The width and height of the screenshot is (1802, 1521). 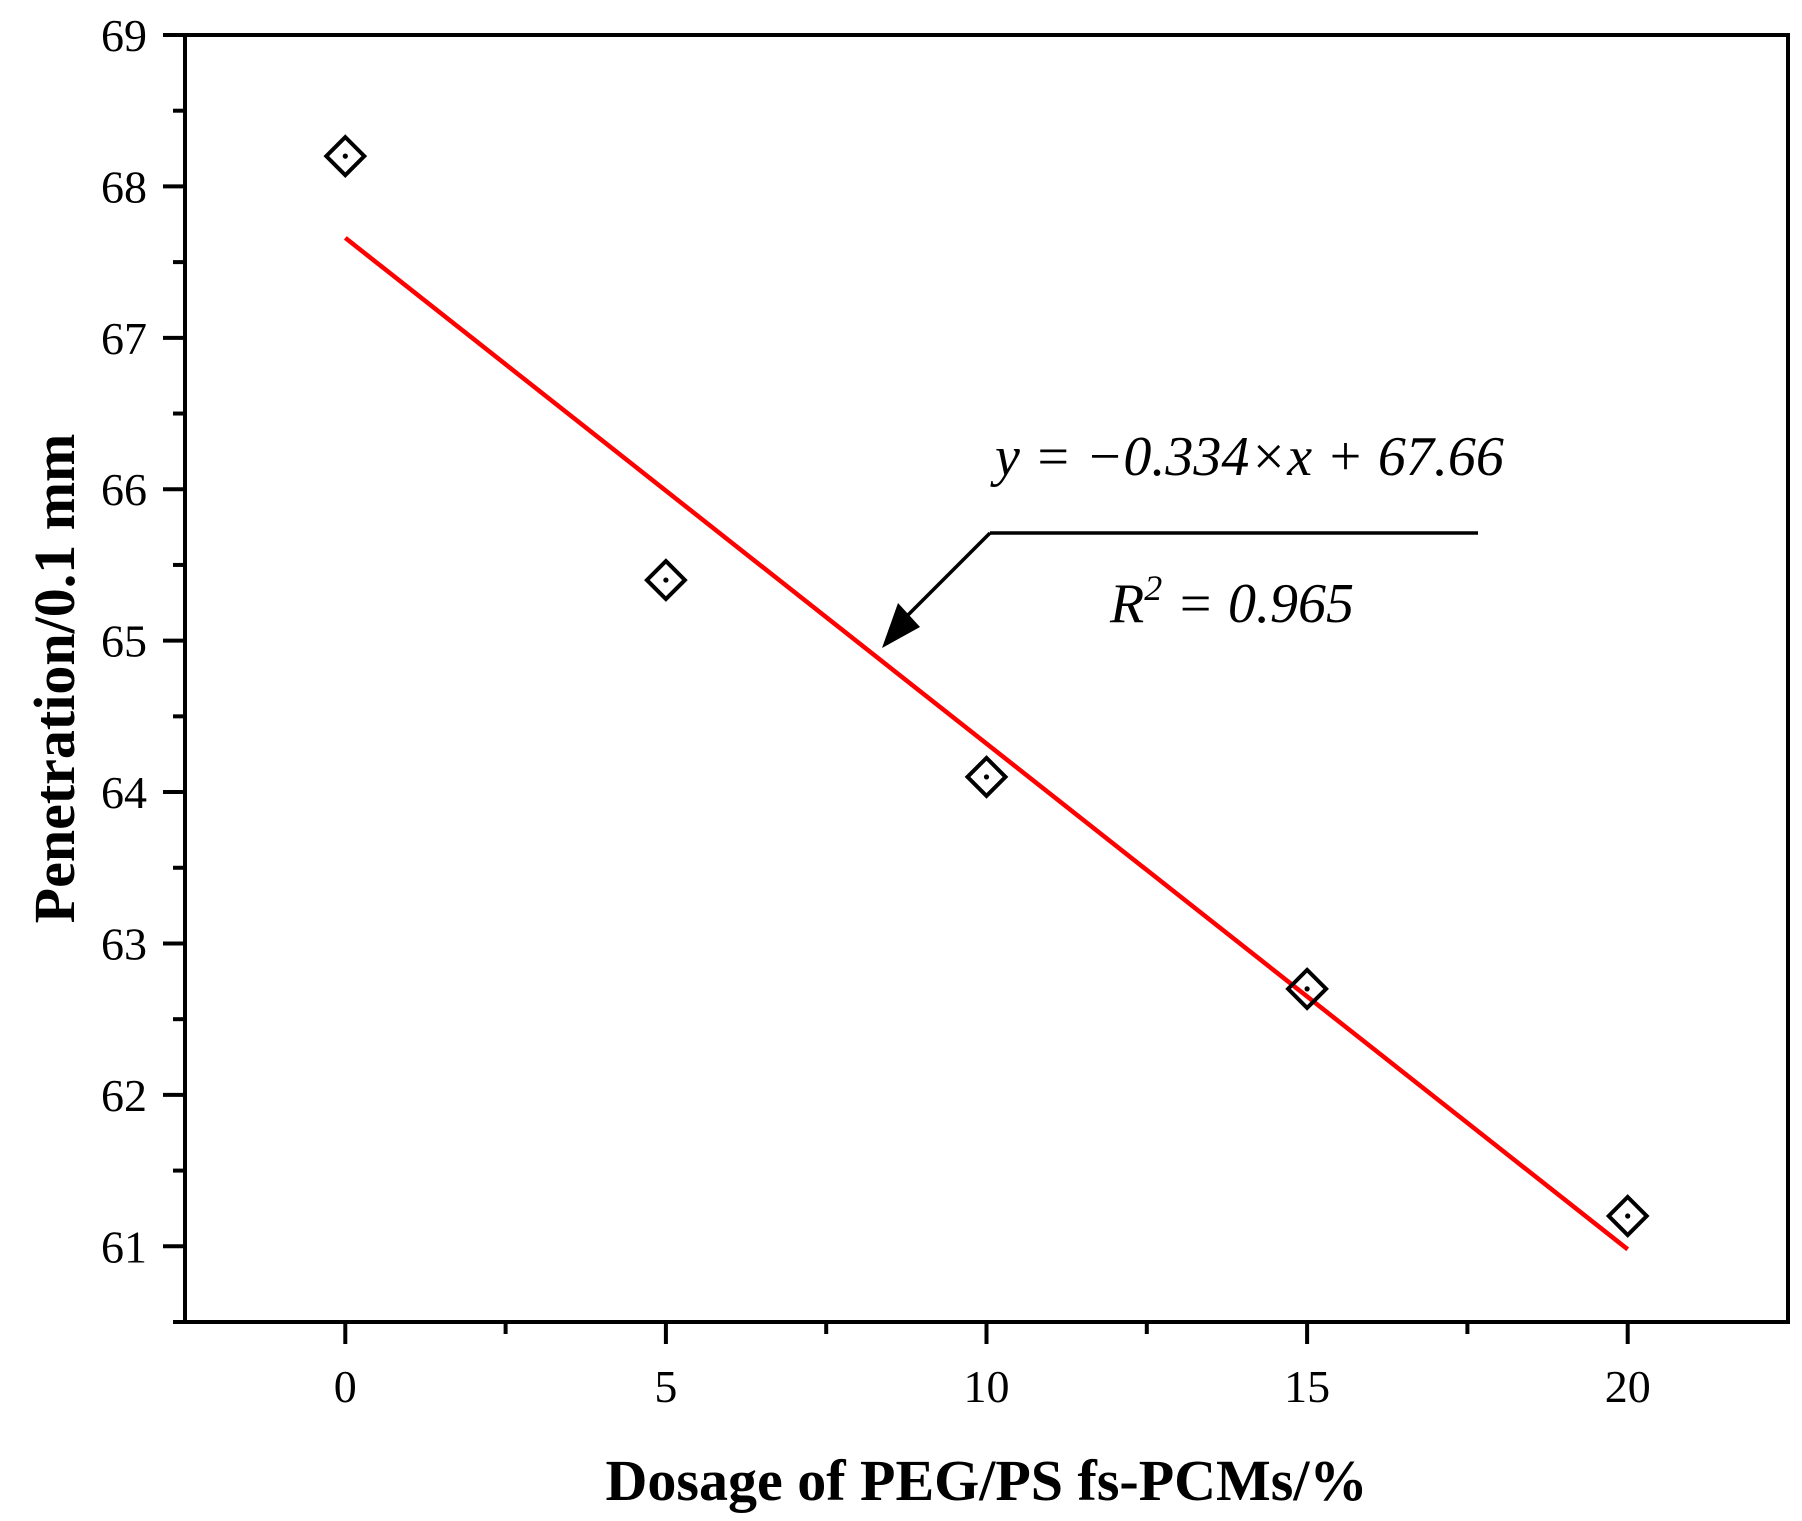 What do you see at coordinates (54, 679) in the screenshot?
I see `y-axis-title: Penetration/0.1 mm` at bounding box center [54, 679].